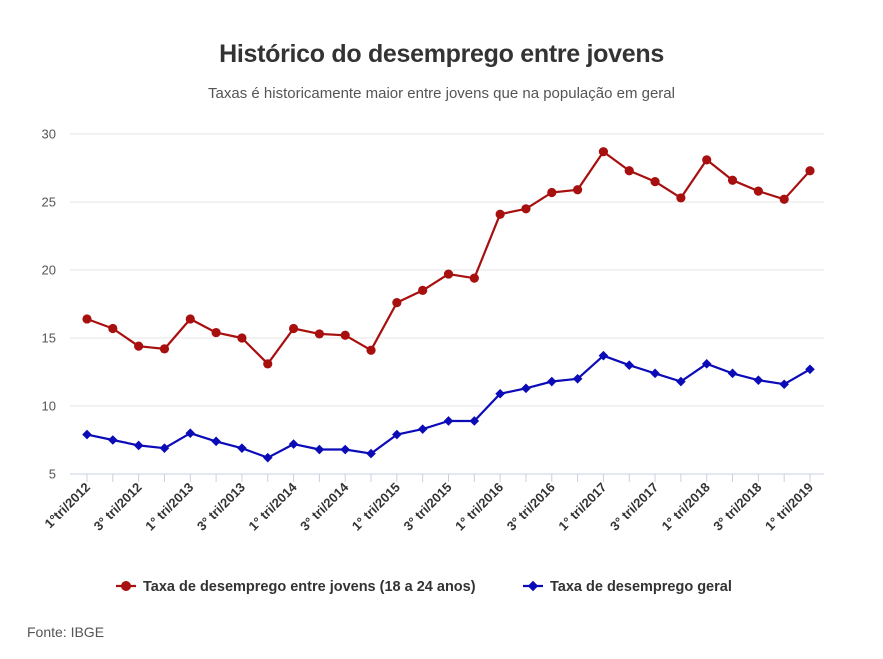 Image resolution: width=883 pixels, height=659 pixels. What do you see at coordinates (641, 587) in the screenshot?
I see `legend-label: Taxa de desemprego geral` at bounding box center [641, 587].